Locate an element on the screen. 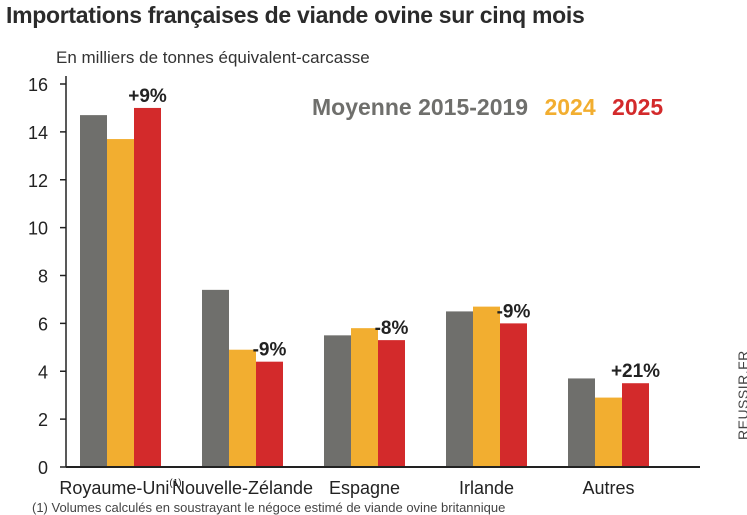 The image size is (747, 515). change-annotation: +9% is located at coordinates (147, 96).